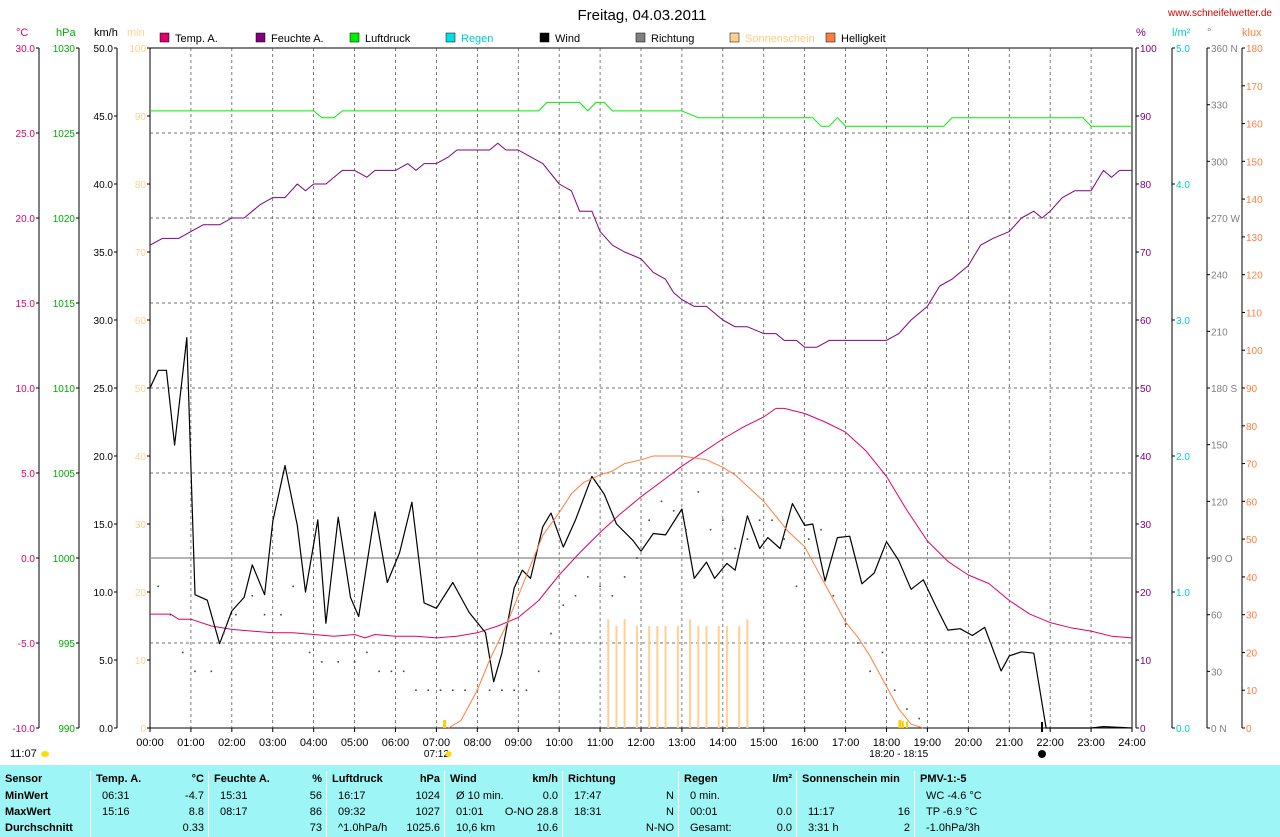 This screenshot has height=837, width=1280. Describe the element at coordinates (1146, 525) in the screenshot. I see `humidity-tick-label: 30` at that location.